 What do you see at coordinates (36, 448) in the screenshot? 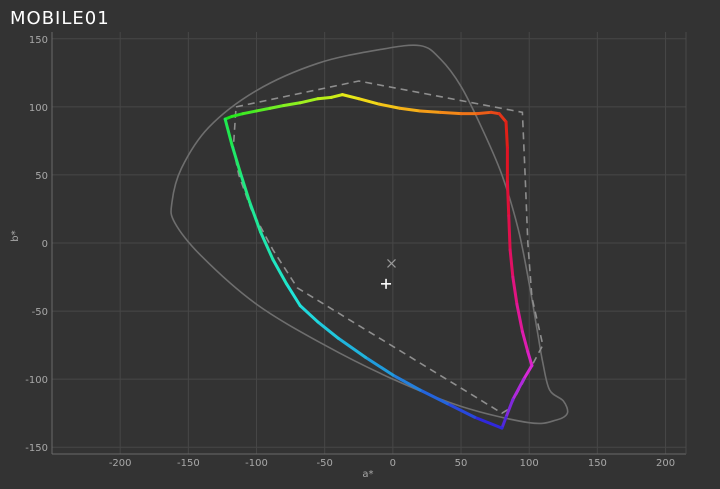
I see `y-tick-label: -150` at bounding box center [36, 448].